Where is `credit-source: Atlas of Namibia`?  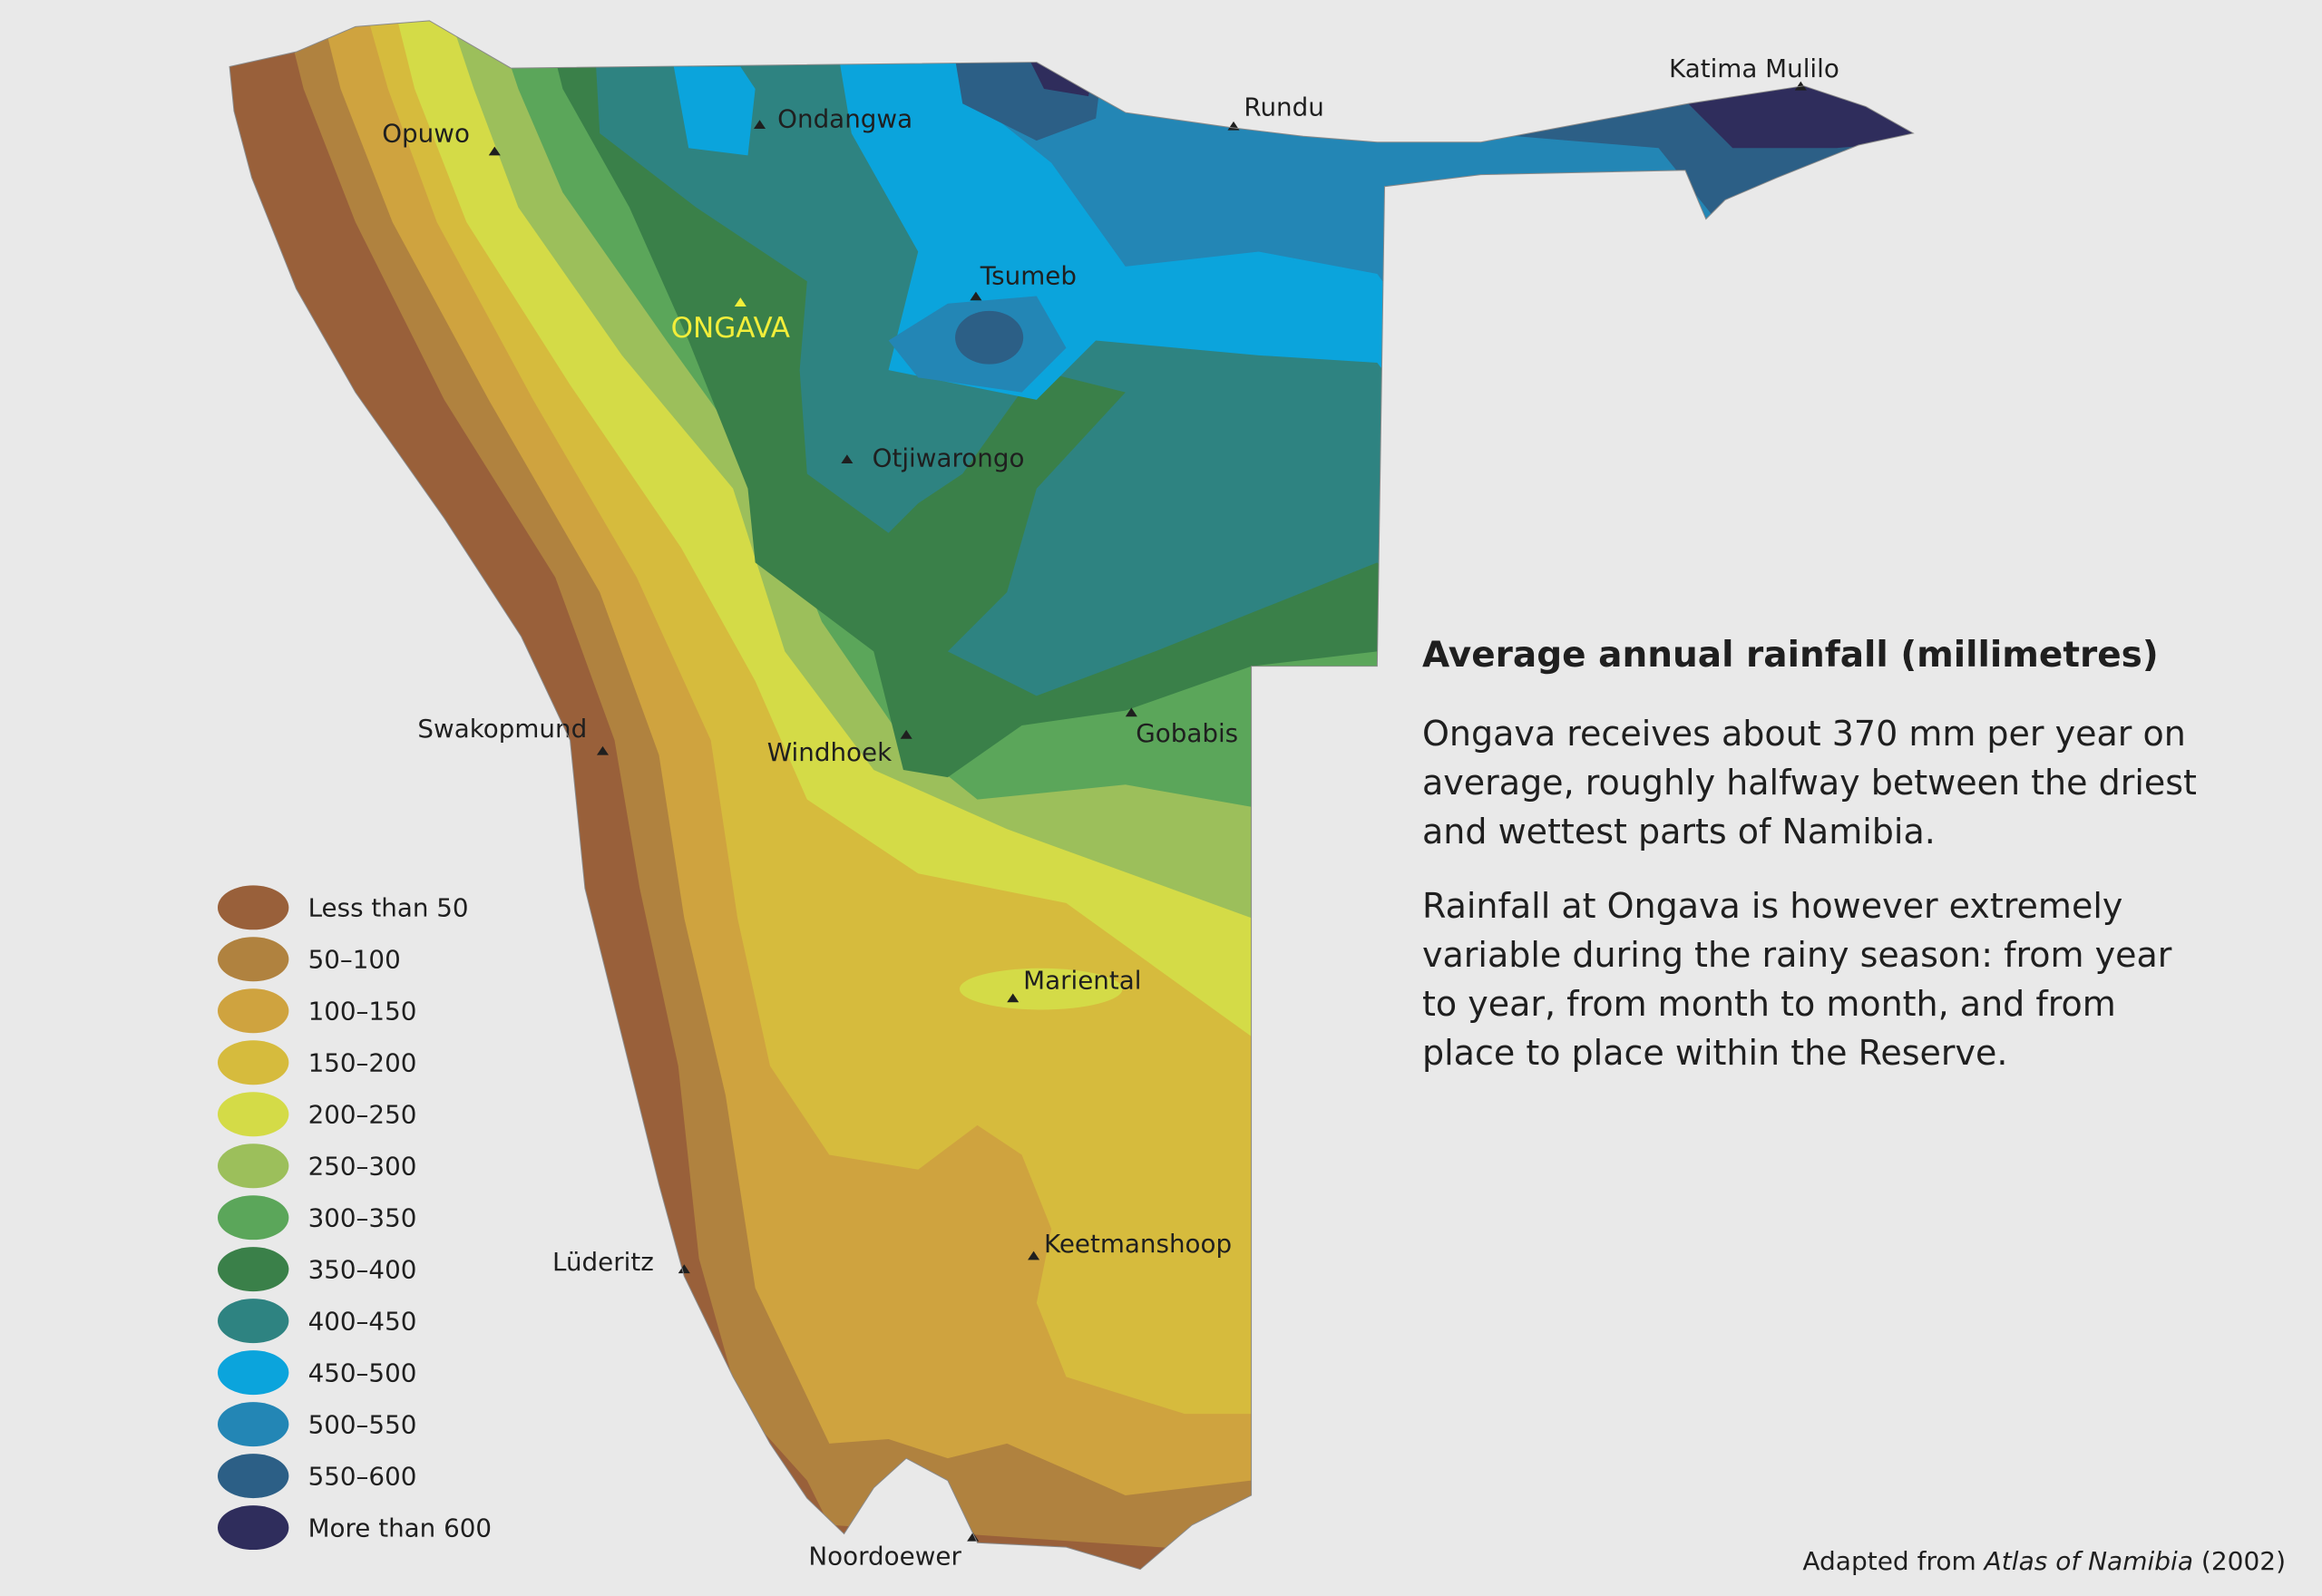 credit-source: Atlas of Namibia is located at coordinates (2088, 1561).